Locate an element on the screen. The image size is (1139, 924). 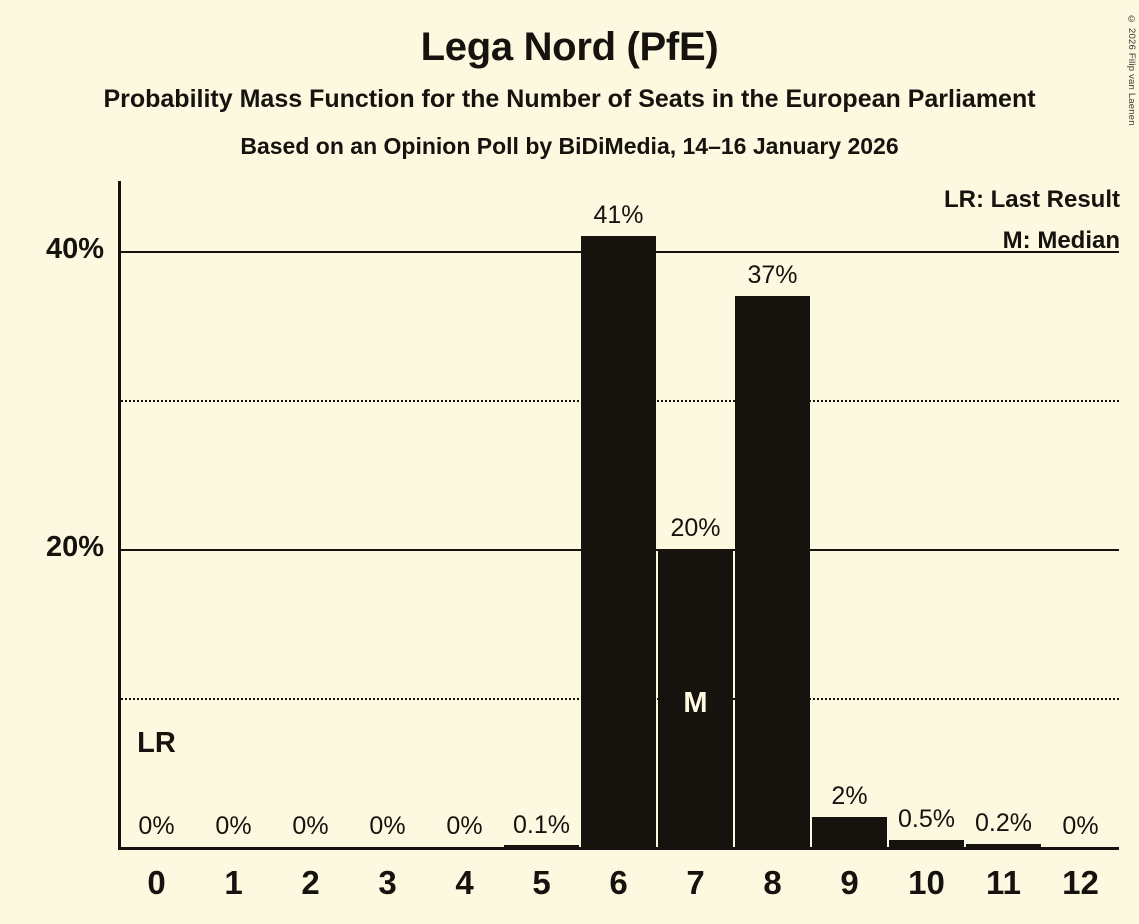
y-tick-label-20: 20% is located at coordinates (74, 547).